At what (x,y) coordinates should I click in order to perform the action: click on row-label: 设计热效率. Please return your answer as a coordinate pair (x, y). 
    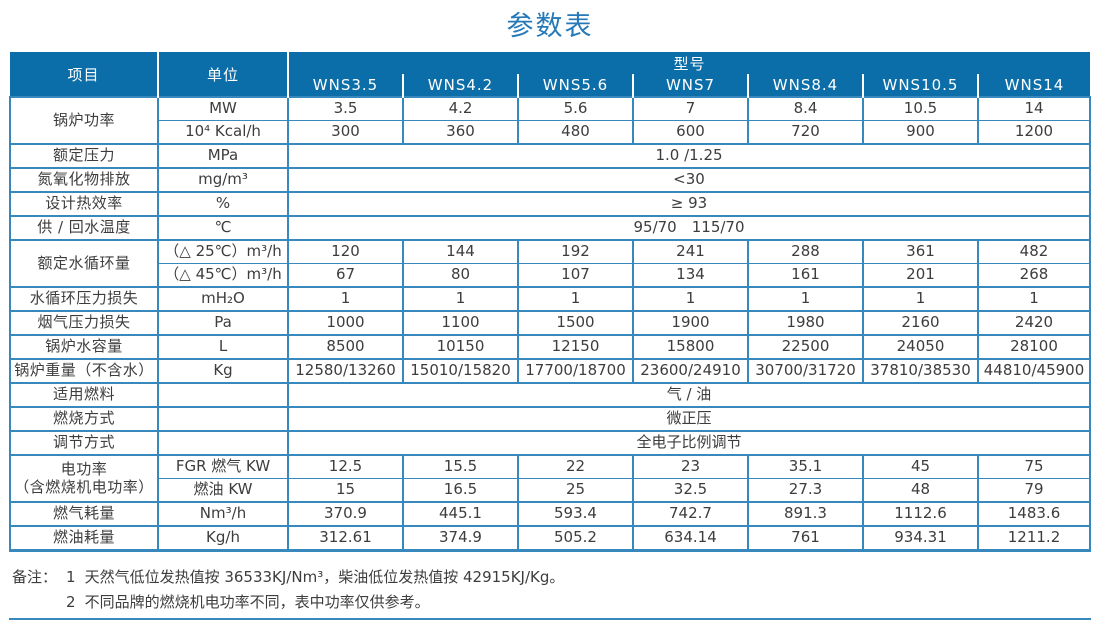
    Looking at the image, I should click on (84, 204).